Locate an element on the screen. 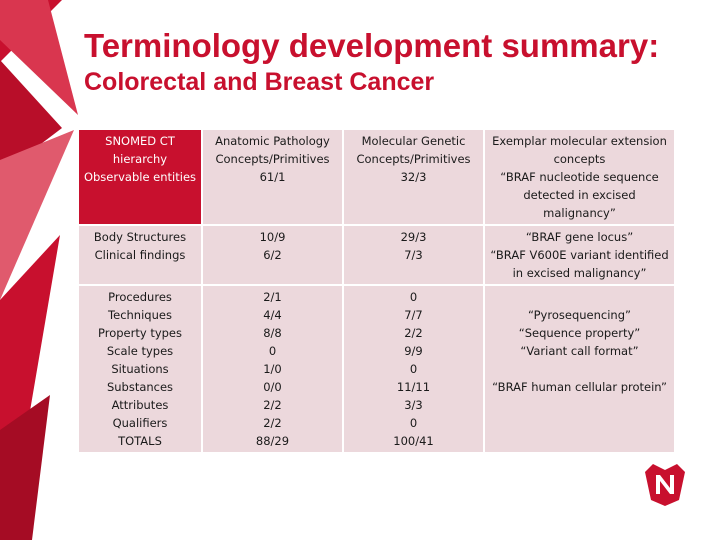 This screenshot has width=720, height=540. table-cell: Body Structures Clinical findings is located at coordinates (140, 255).